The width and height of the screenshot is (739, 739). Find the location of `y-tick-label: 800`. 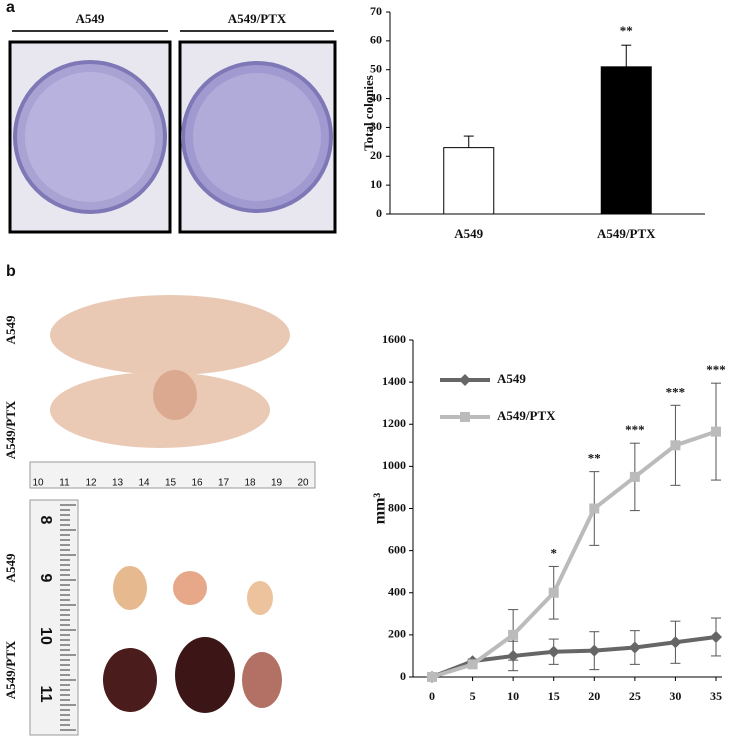

y-tick-label: 800 is located at coordinates (397, 507).